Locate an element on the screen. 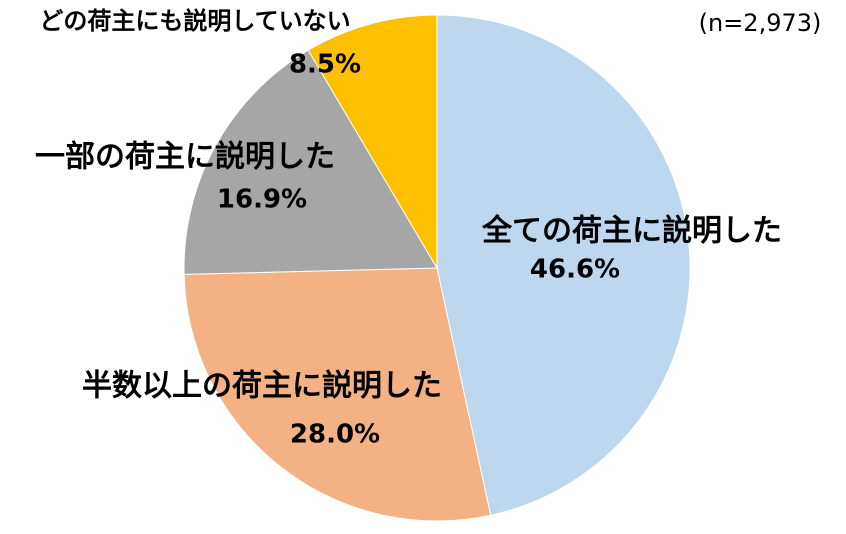 The height and width of the screenshot is (534, 846). slice-label: どの荷主にも説明していない is located at coordinates (194, 21).